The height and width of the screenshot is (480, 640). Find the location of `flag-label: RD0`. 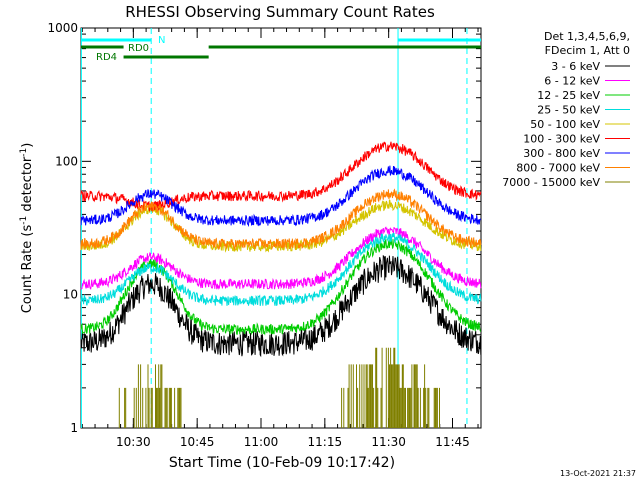

flag-label: RD0 is located at coordinates (138, 48).